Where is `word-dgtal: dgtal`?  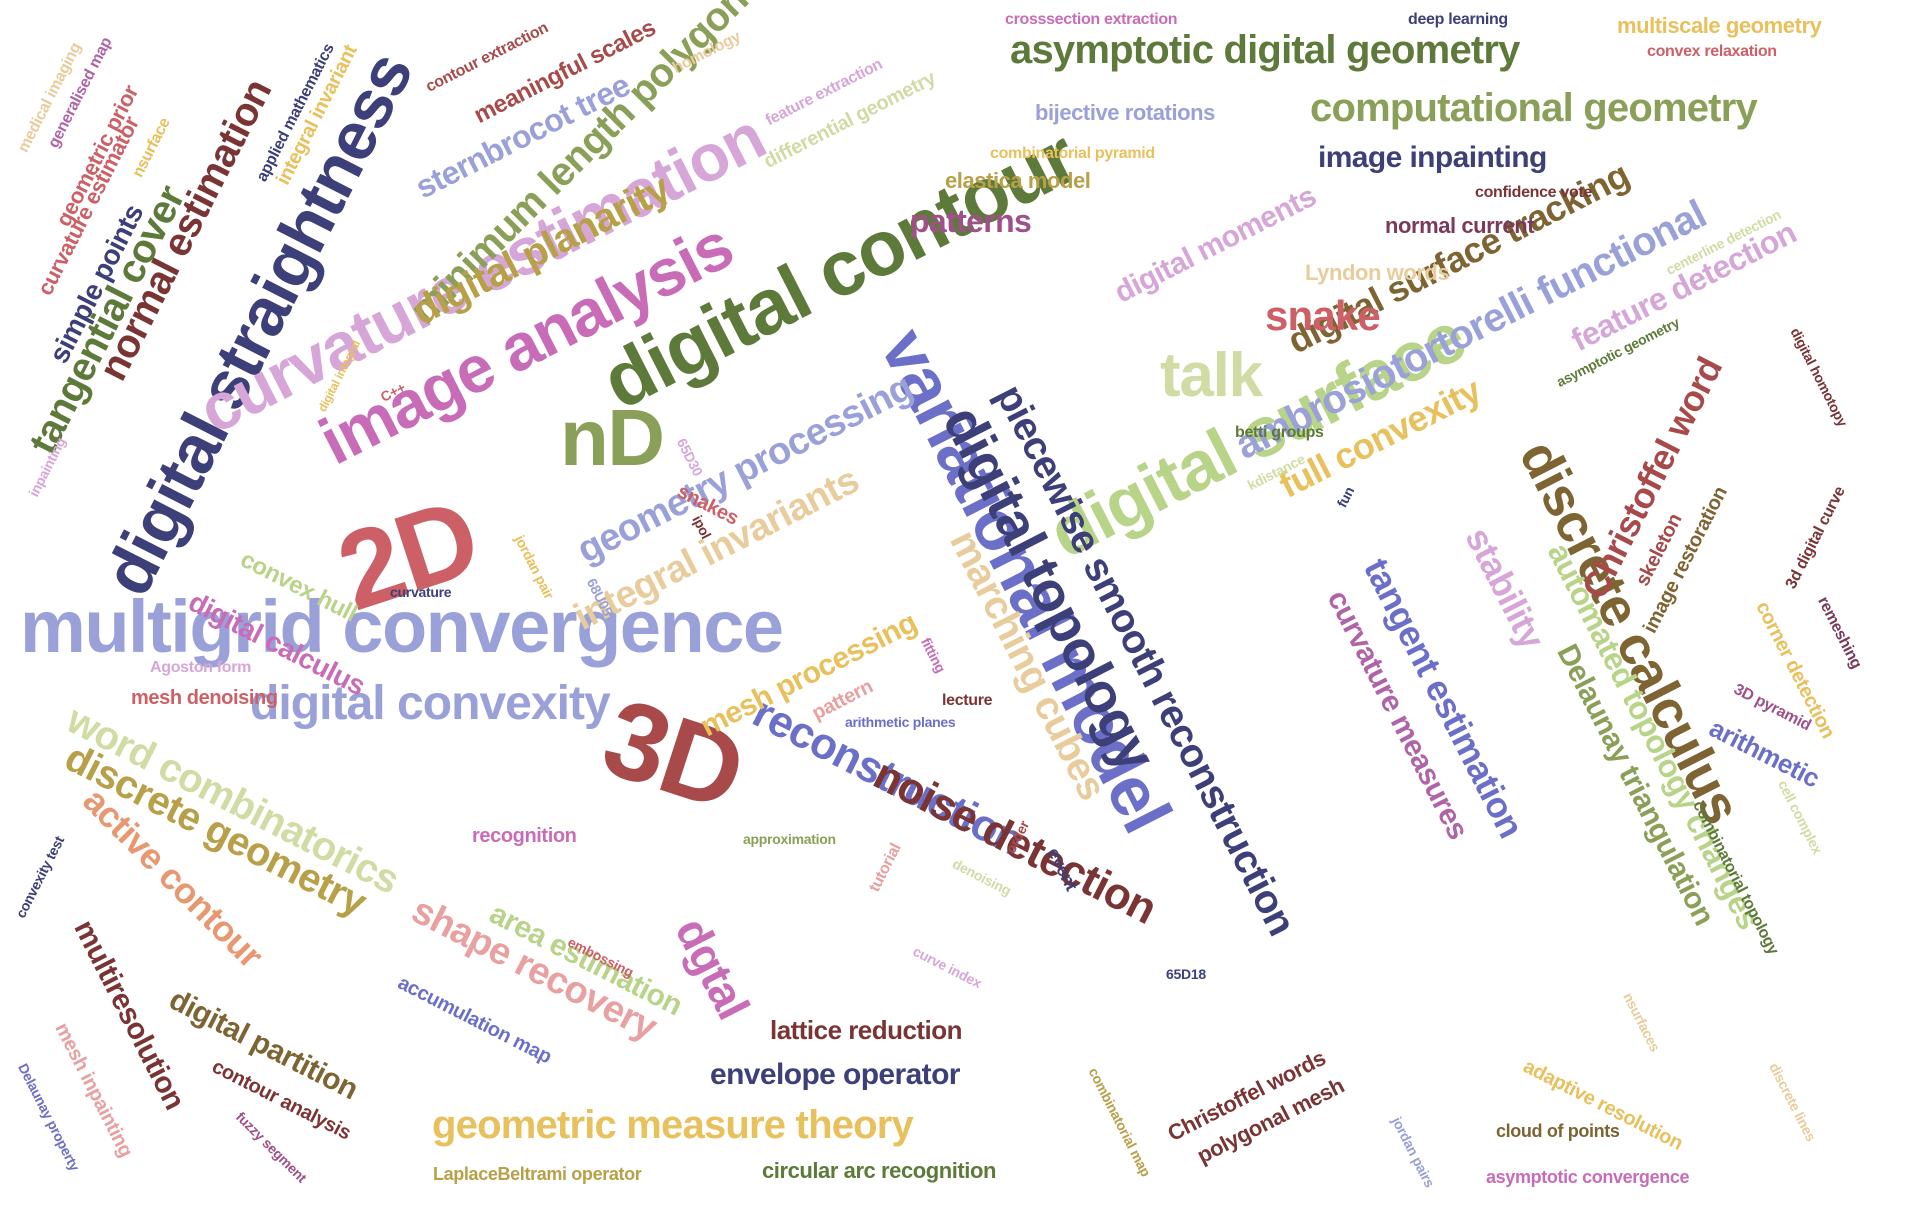
word-dgtal: dgtal is located at coordinates (712, 968).